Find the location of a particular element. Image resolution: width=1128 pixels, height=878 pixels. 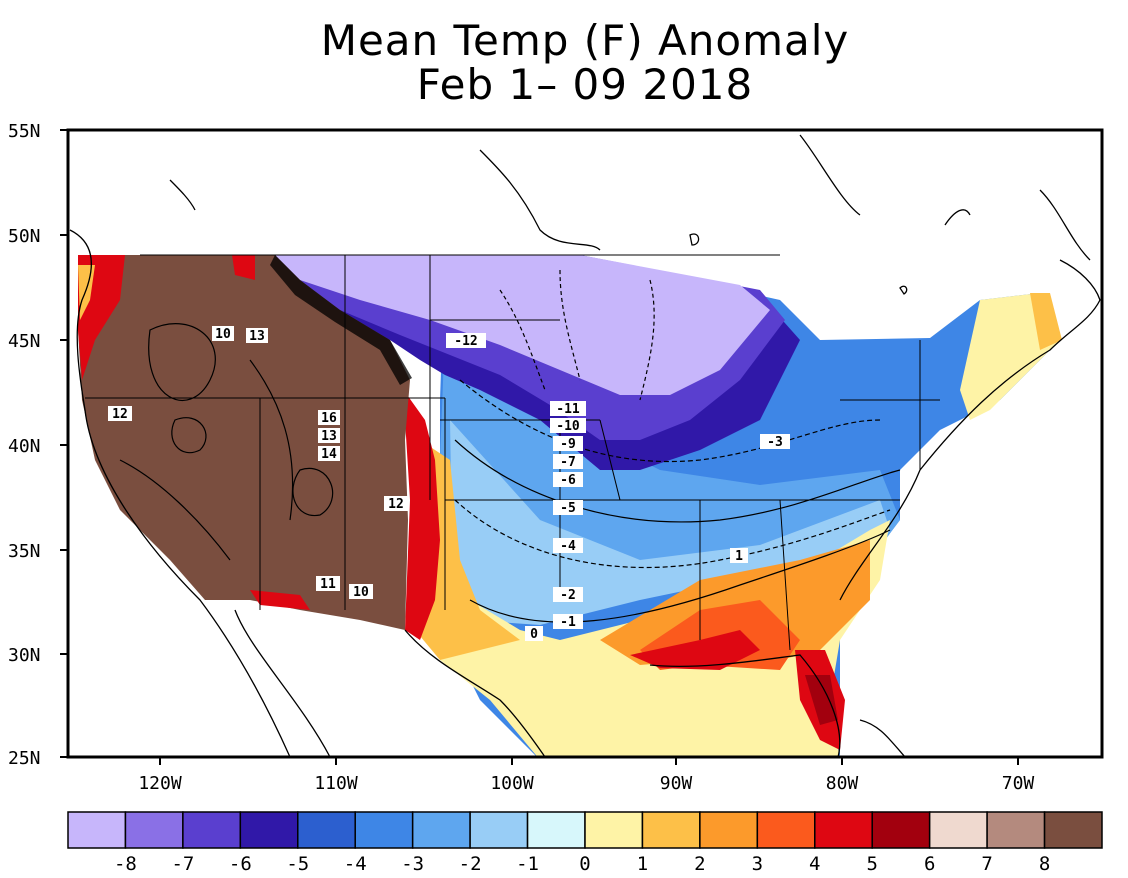

contour-label: 1 is located at coordinates (739, 556).